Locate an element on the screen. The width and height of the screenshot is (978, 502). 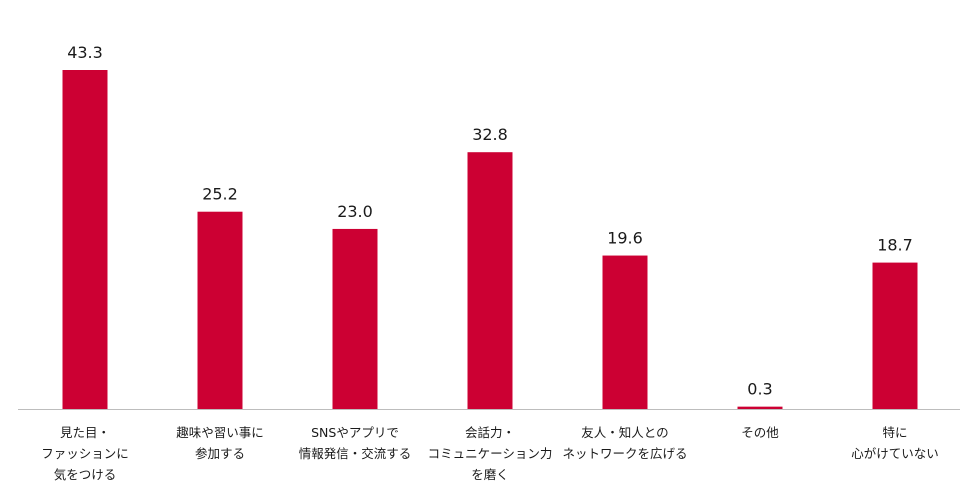
category-label-5-line-1: 友人・知人との is located at coordinates (624, 432).